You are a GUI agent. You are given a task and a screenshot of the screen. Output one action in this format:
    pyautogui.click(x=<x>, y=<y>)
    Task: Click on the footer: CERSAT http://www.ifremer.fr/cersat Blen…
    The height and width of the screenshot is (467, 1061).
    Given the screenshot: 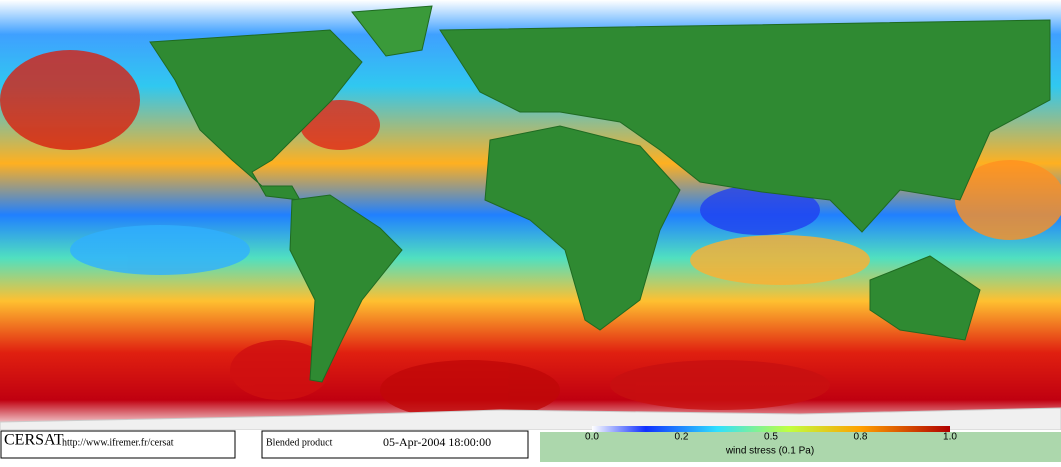 What is the action you would take?
    pyautogui.click(x=530, y=444)
    